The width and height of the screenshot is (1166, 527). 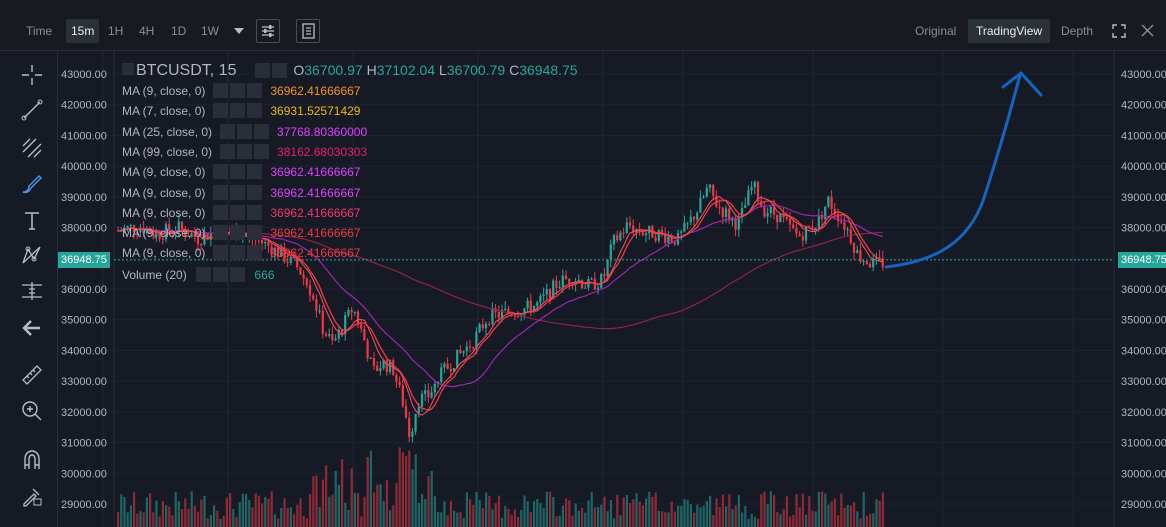 I want to click on chart-settings-button, so click(x=268, y=31).